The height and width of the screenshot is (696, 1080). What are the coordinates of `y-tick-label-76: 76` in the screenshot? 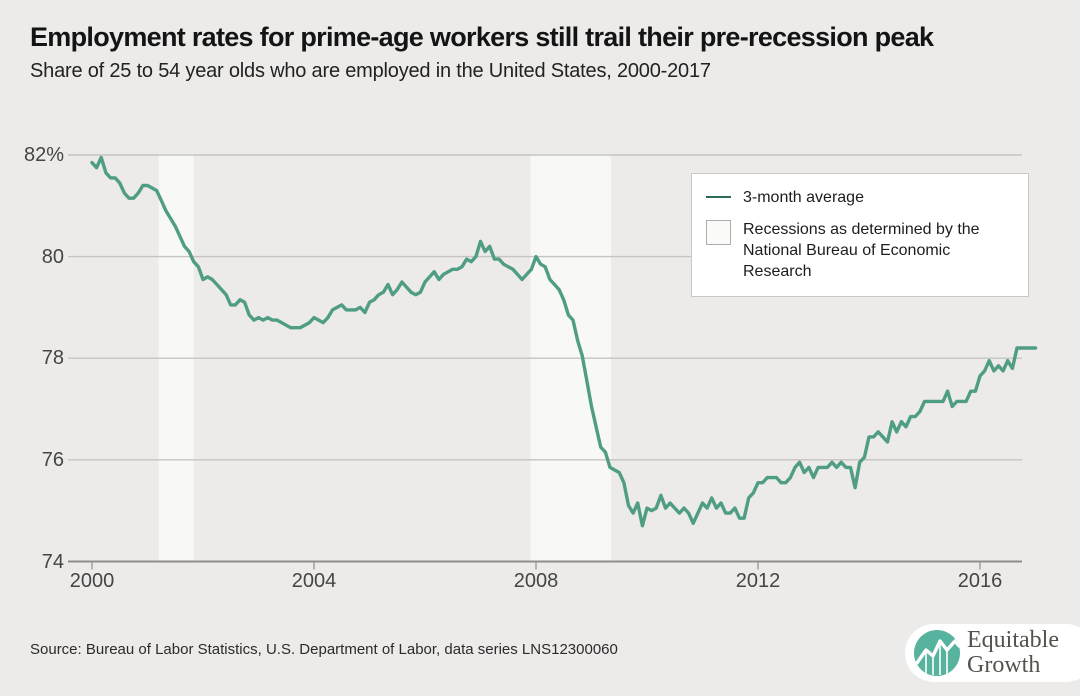 It's located at (52, 460).